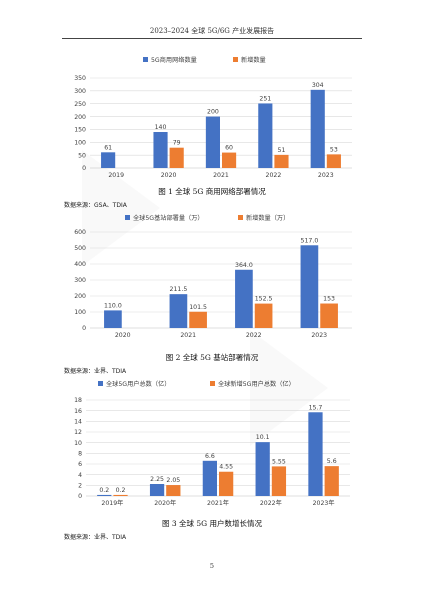 This screenshot has height=600, width=424. I want to click on y-tick-label: 18, so click(78, 400).